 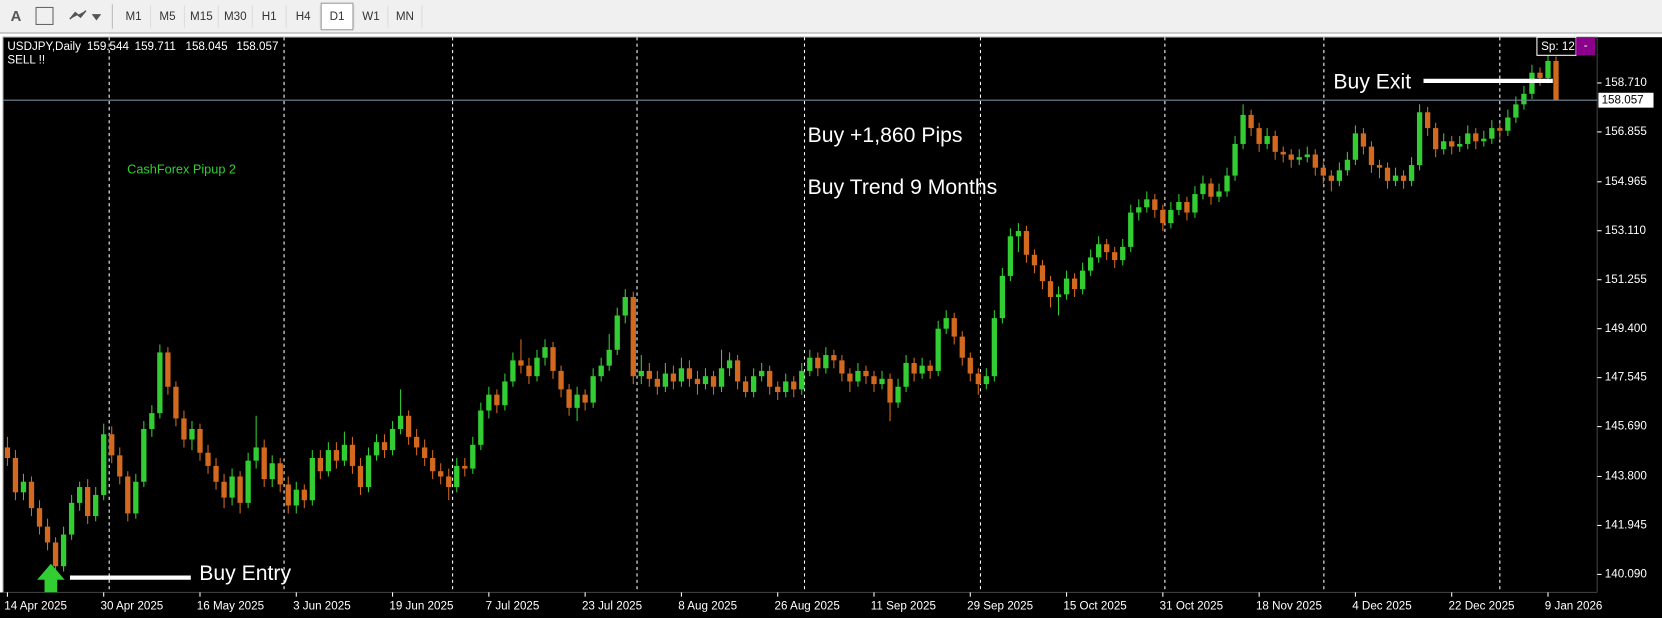 What do you see at coordinates (1626, 181) in the screenshot?
I see `y-tick-label: 154.965` at bounding box center [1626, 181].